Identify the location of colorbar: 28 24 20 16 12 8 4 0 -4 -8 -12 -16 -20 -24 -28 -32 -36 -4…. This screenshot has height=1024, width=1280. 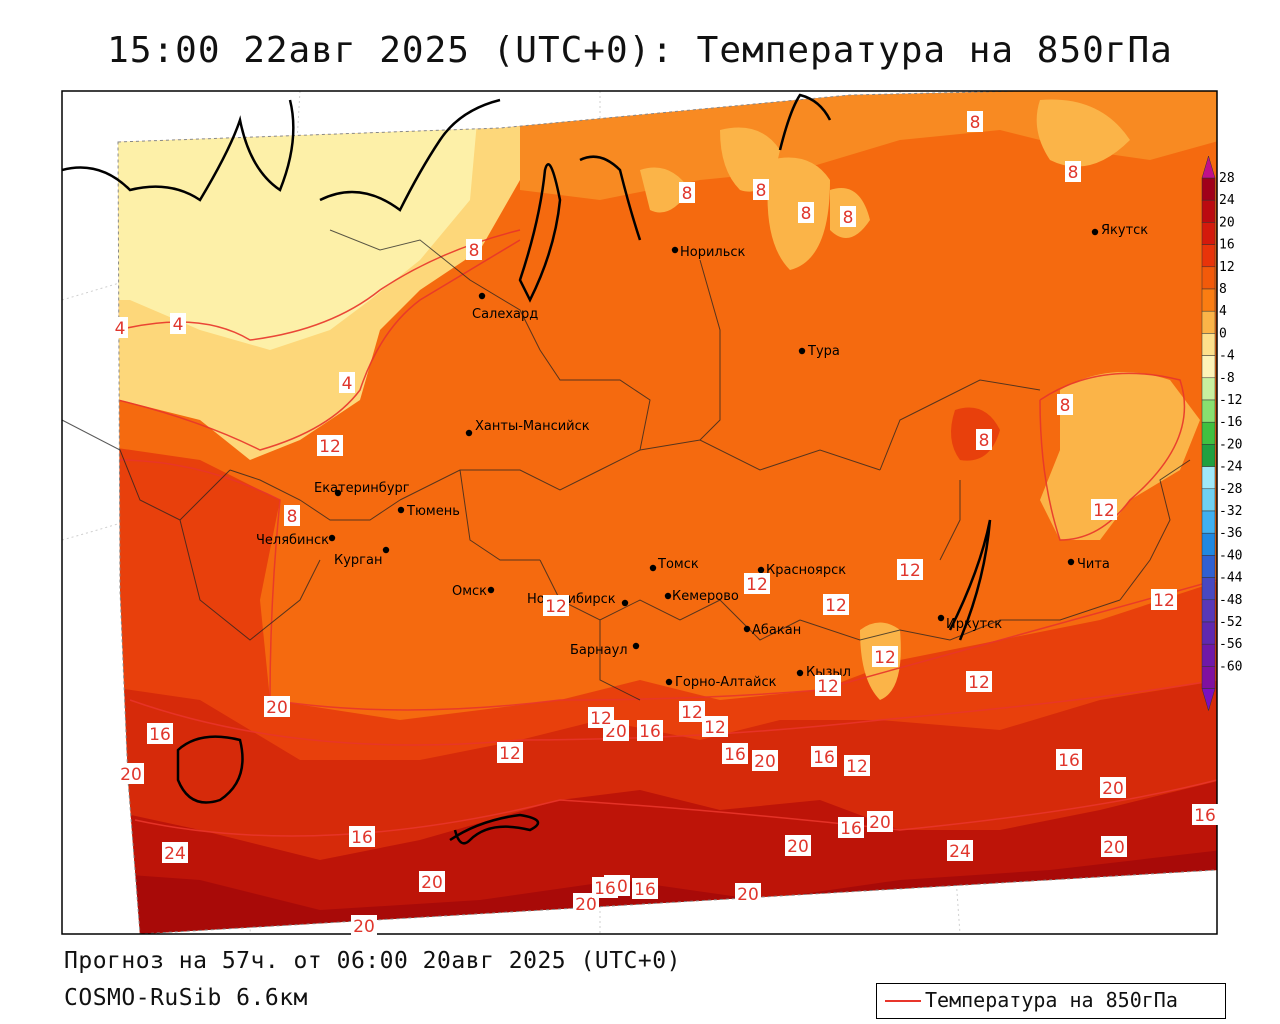
(1222, 433).